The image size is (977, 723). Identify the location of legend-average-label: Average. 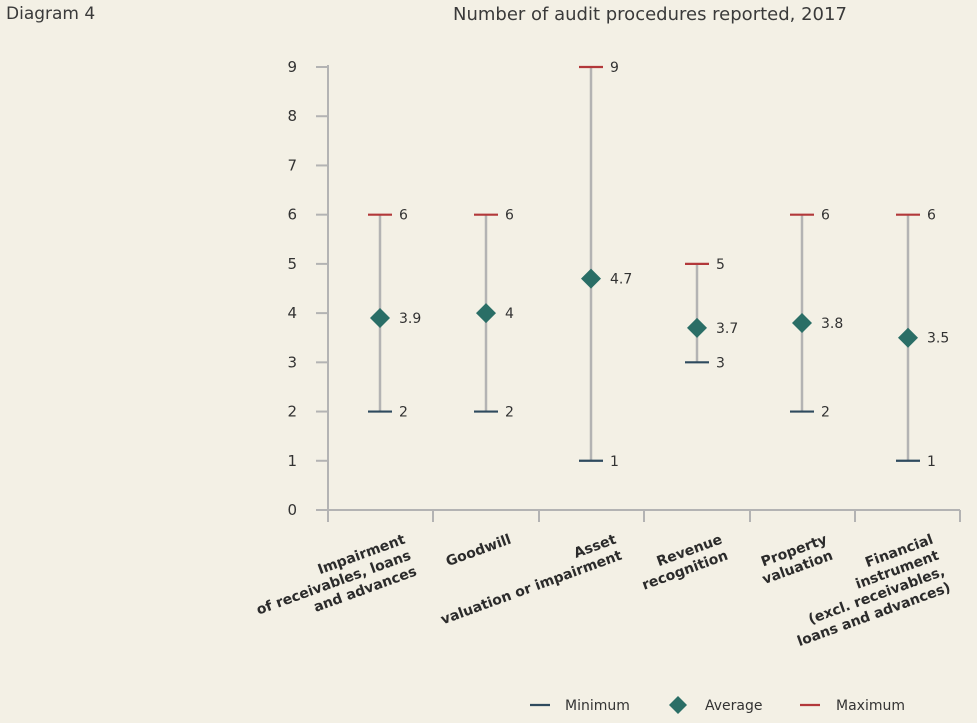
(734, 706).